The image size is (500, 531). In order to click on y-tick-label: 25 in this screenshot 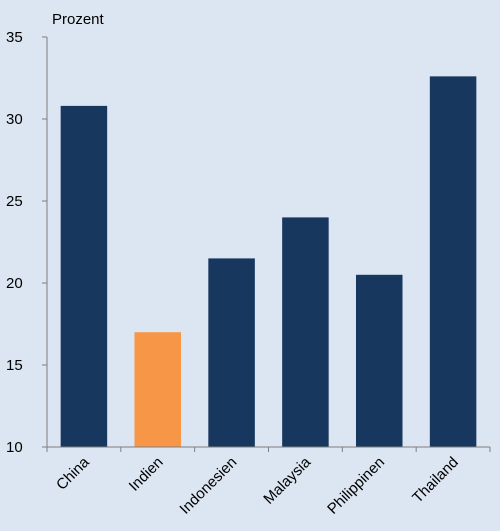, I will do `click(14, 201)`.